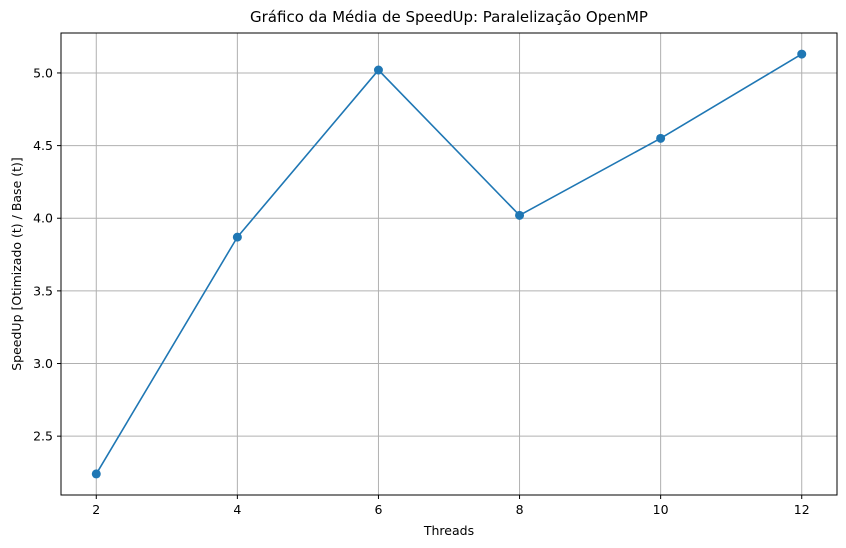 The height and width of the screenshot is (548, 846). Describe the element at coordinates (43, 72) in the screenshot. I see `y-tick-label: 5.0` at that location.